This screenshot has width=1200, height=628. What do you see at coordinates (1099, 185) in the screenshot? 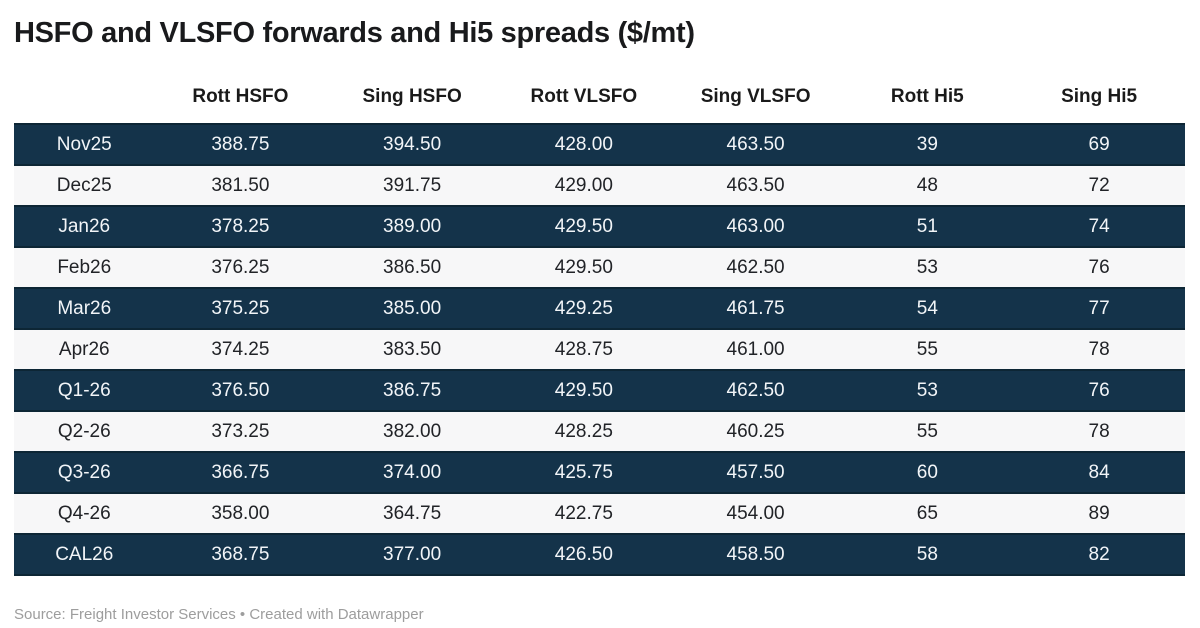
I see `cell-value: 72` at bounding box center [1099, 185].